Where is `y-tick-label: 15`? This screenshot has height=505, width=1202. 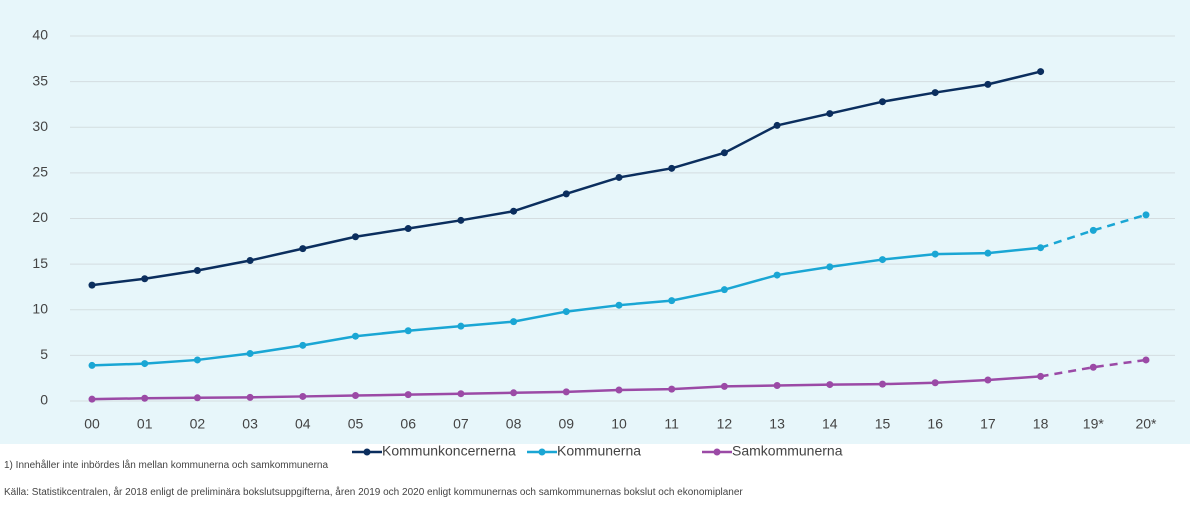 y-tick-label: 15 is located at coordinates (40, 263).